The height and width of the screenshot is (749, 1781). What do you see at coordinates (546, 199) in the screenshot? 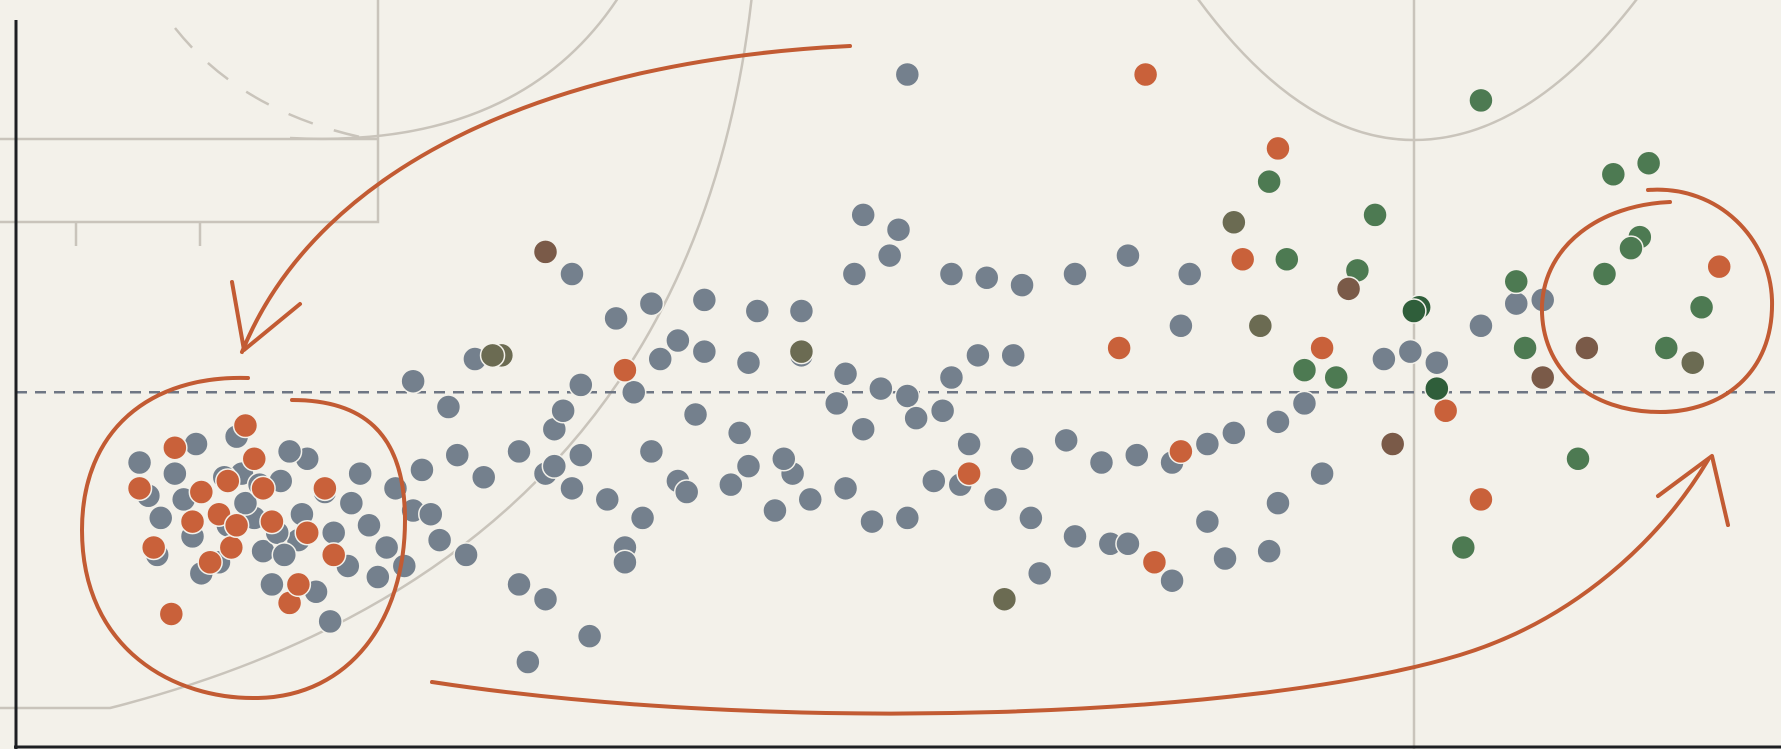
I see `curved-arrow-to-left-cluster` at bounding box center [546, 199].